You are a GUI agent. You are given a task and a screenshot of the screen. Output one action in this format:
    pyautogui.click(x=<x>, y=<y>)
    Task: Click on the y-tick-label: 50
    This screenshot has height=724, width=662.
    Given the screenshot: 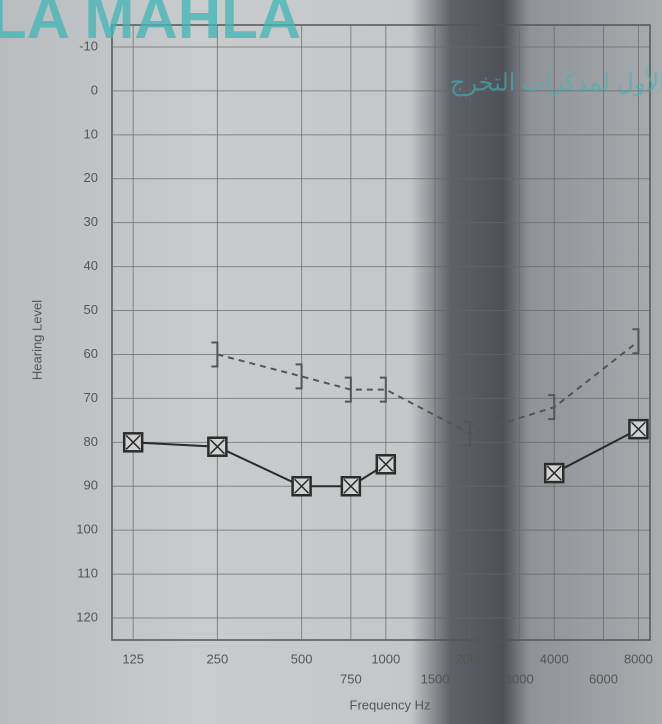 What is the action you would take?
    pyautogui.click(x=91, y=309)
    